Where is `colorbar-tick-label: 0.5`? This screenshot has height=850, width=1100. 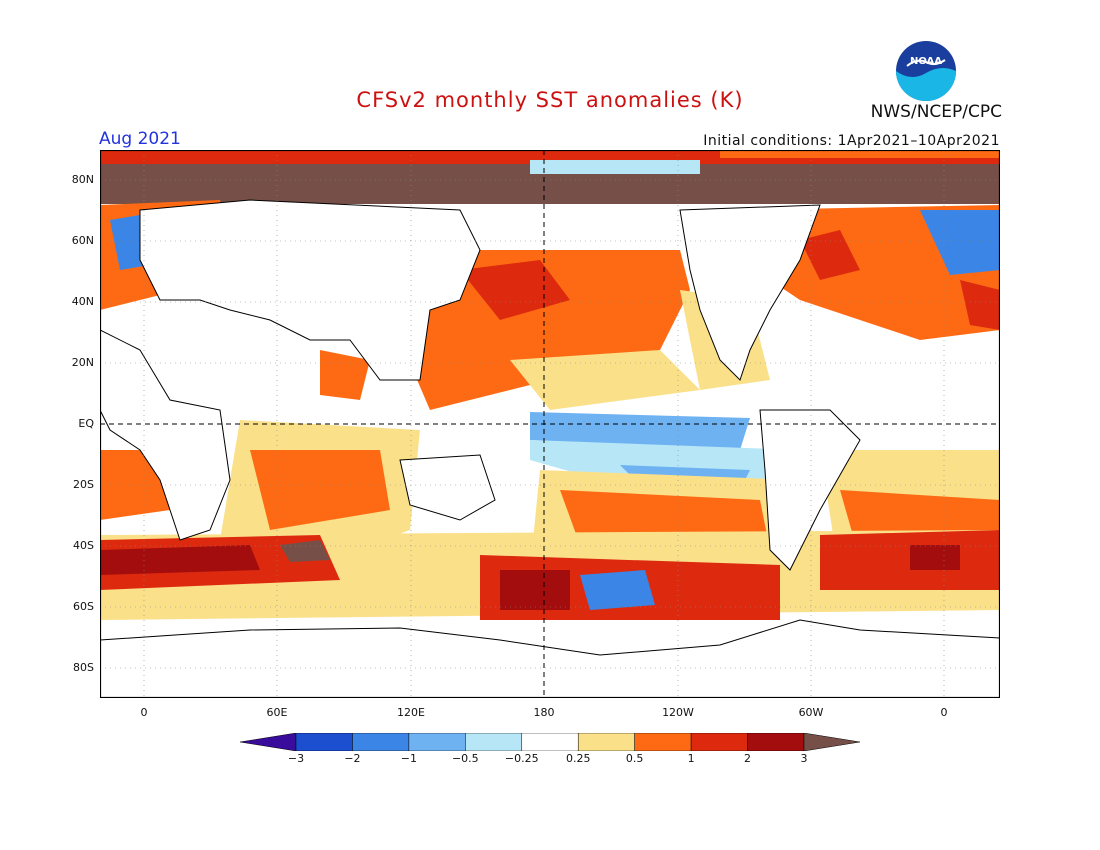 colorbar-tick-label: 0.5 is located at coordinates (634, 758).